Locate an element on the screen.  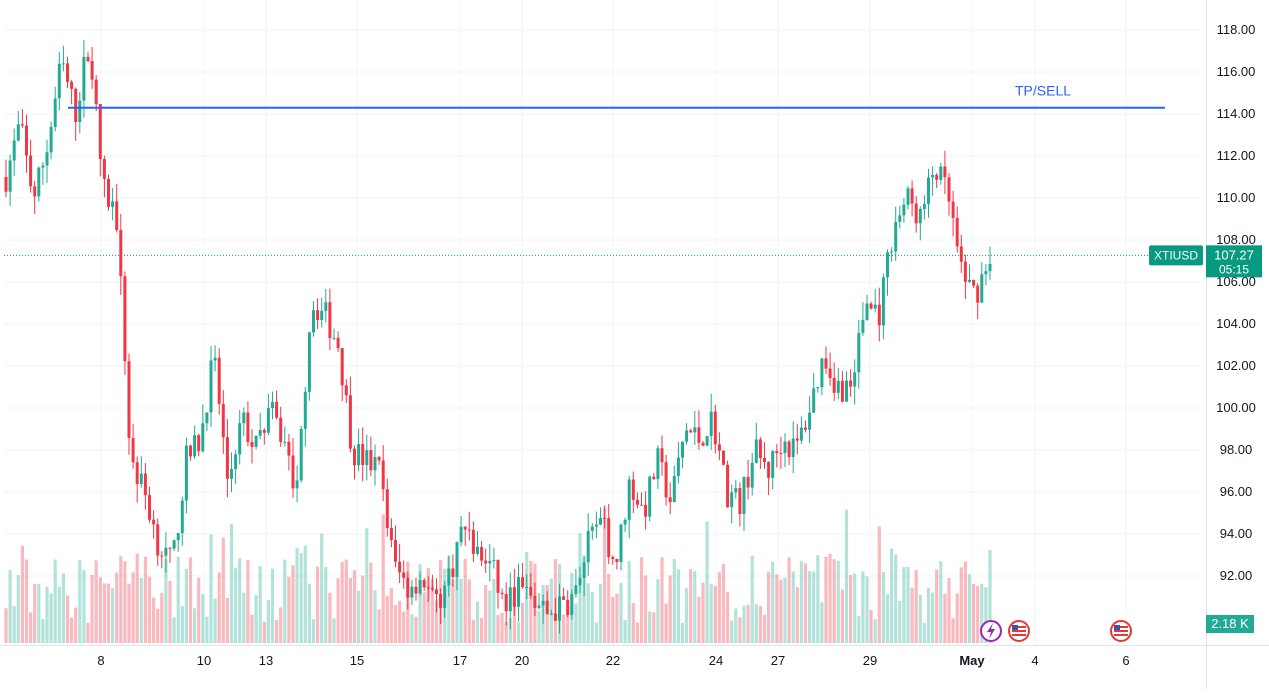
x-tick-label: 29 is located at coordinates (870, 660).